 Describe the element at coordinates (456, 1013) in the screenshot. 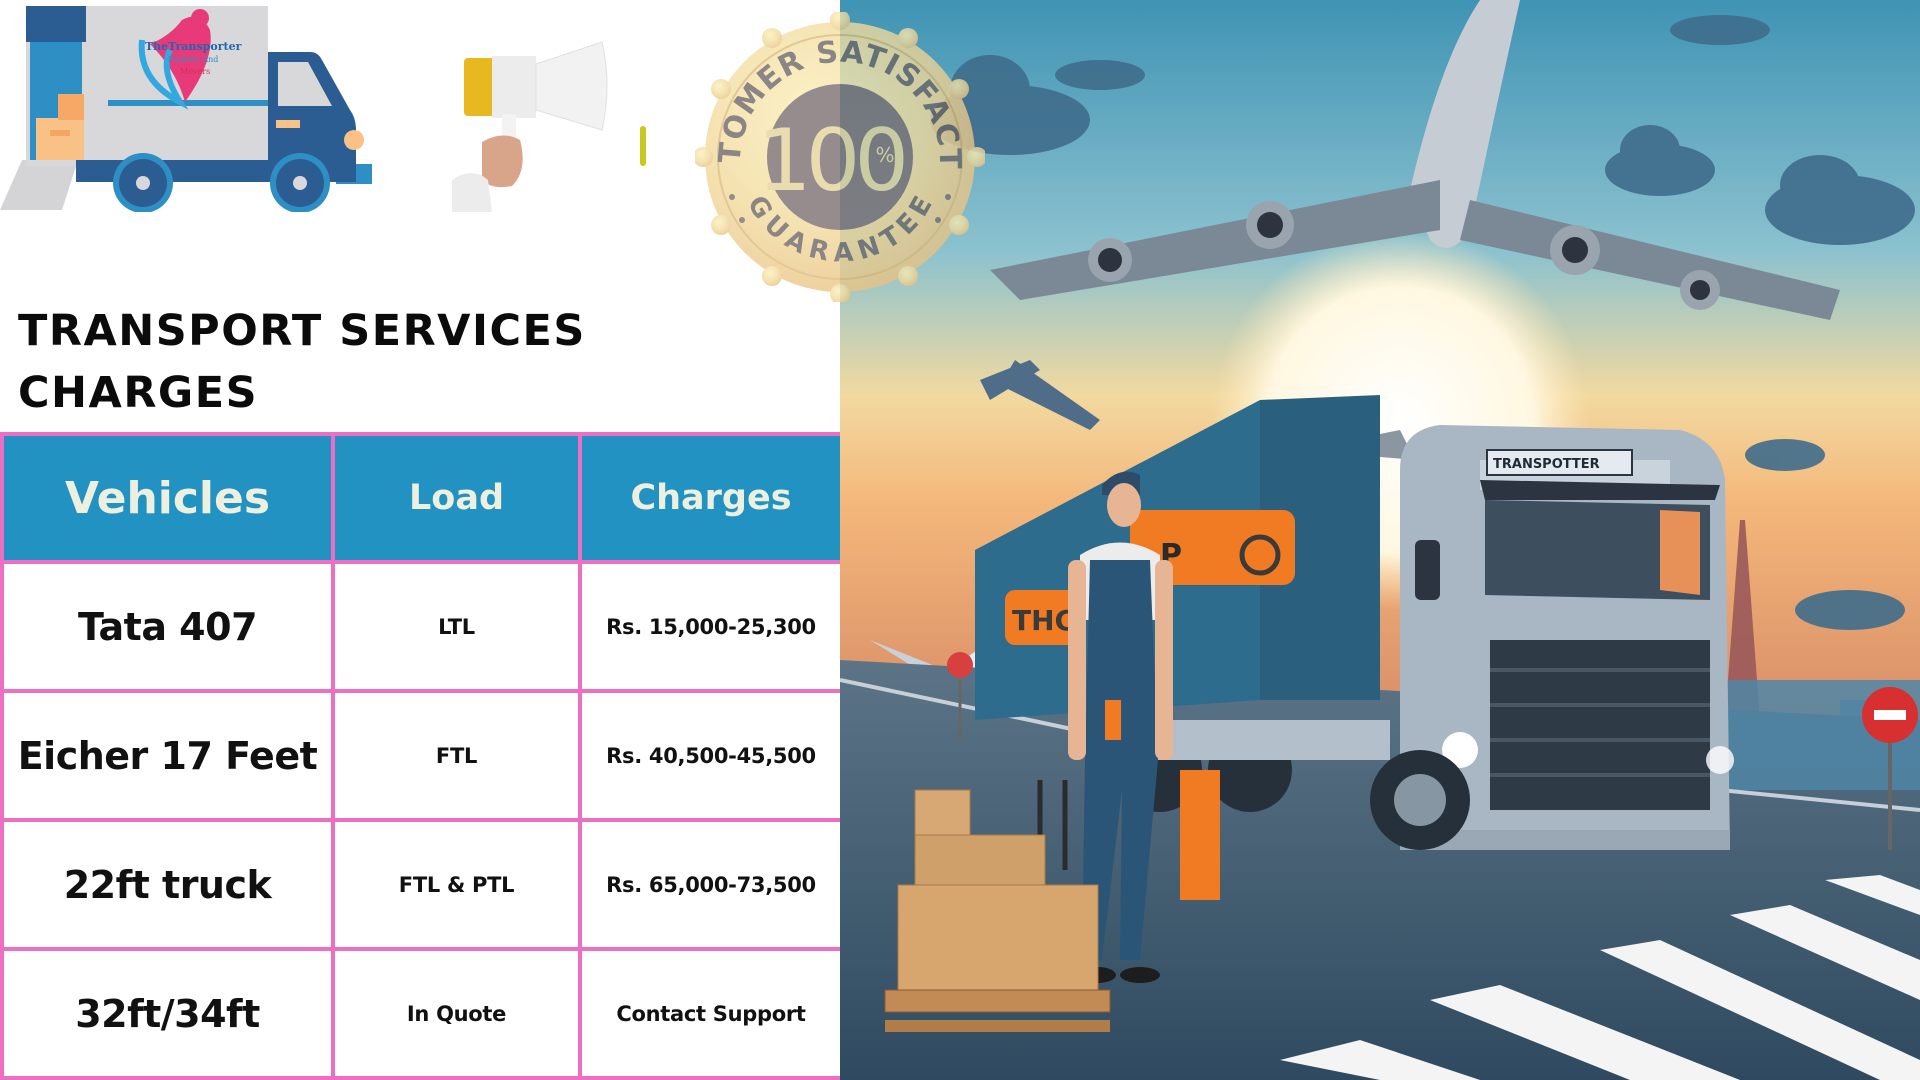

I see `load-cell: In Quote` at that location.